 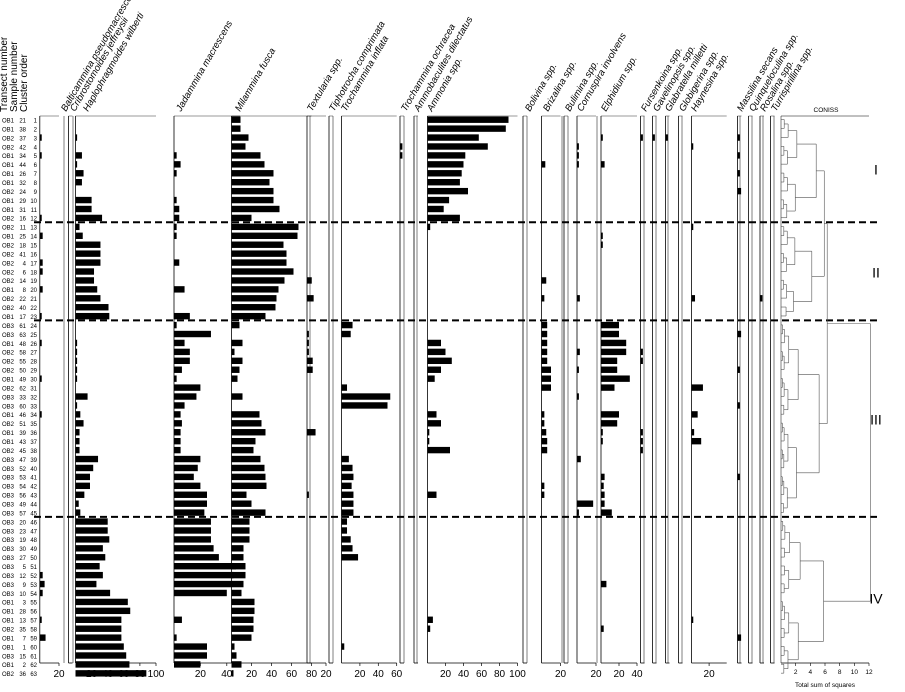 What do you see at coordinates (33, 604) in the screenshot?
I see `cluster-order-label: 55` at bounding box center [33, 604].